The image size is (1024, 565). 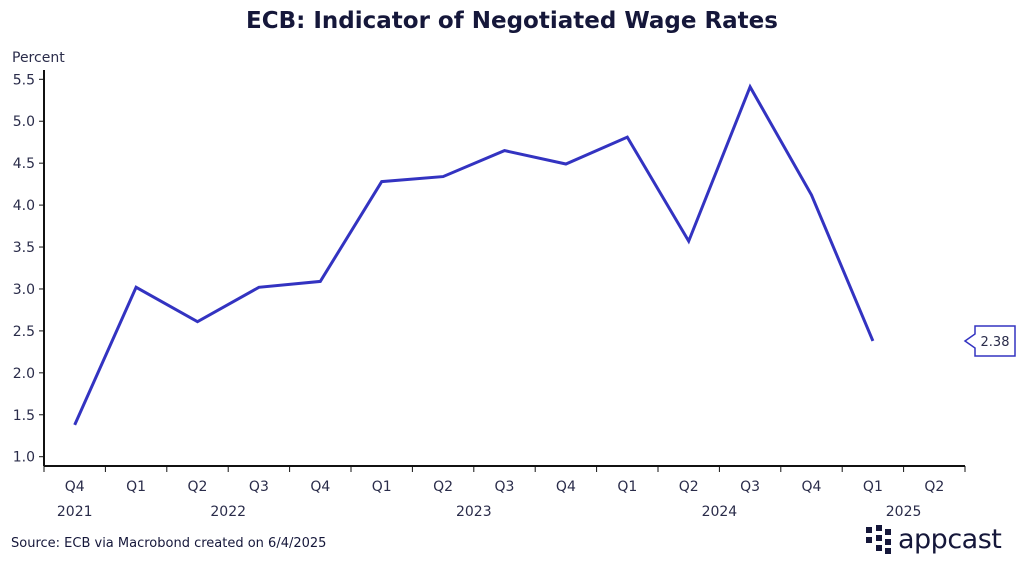 What do you see at coordinates (24, 332) in the screenshot?
I see `y-tick-label: 2.5` at bounding box center [24, 332].